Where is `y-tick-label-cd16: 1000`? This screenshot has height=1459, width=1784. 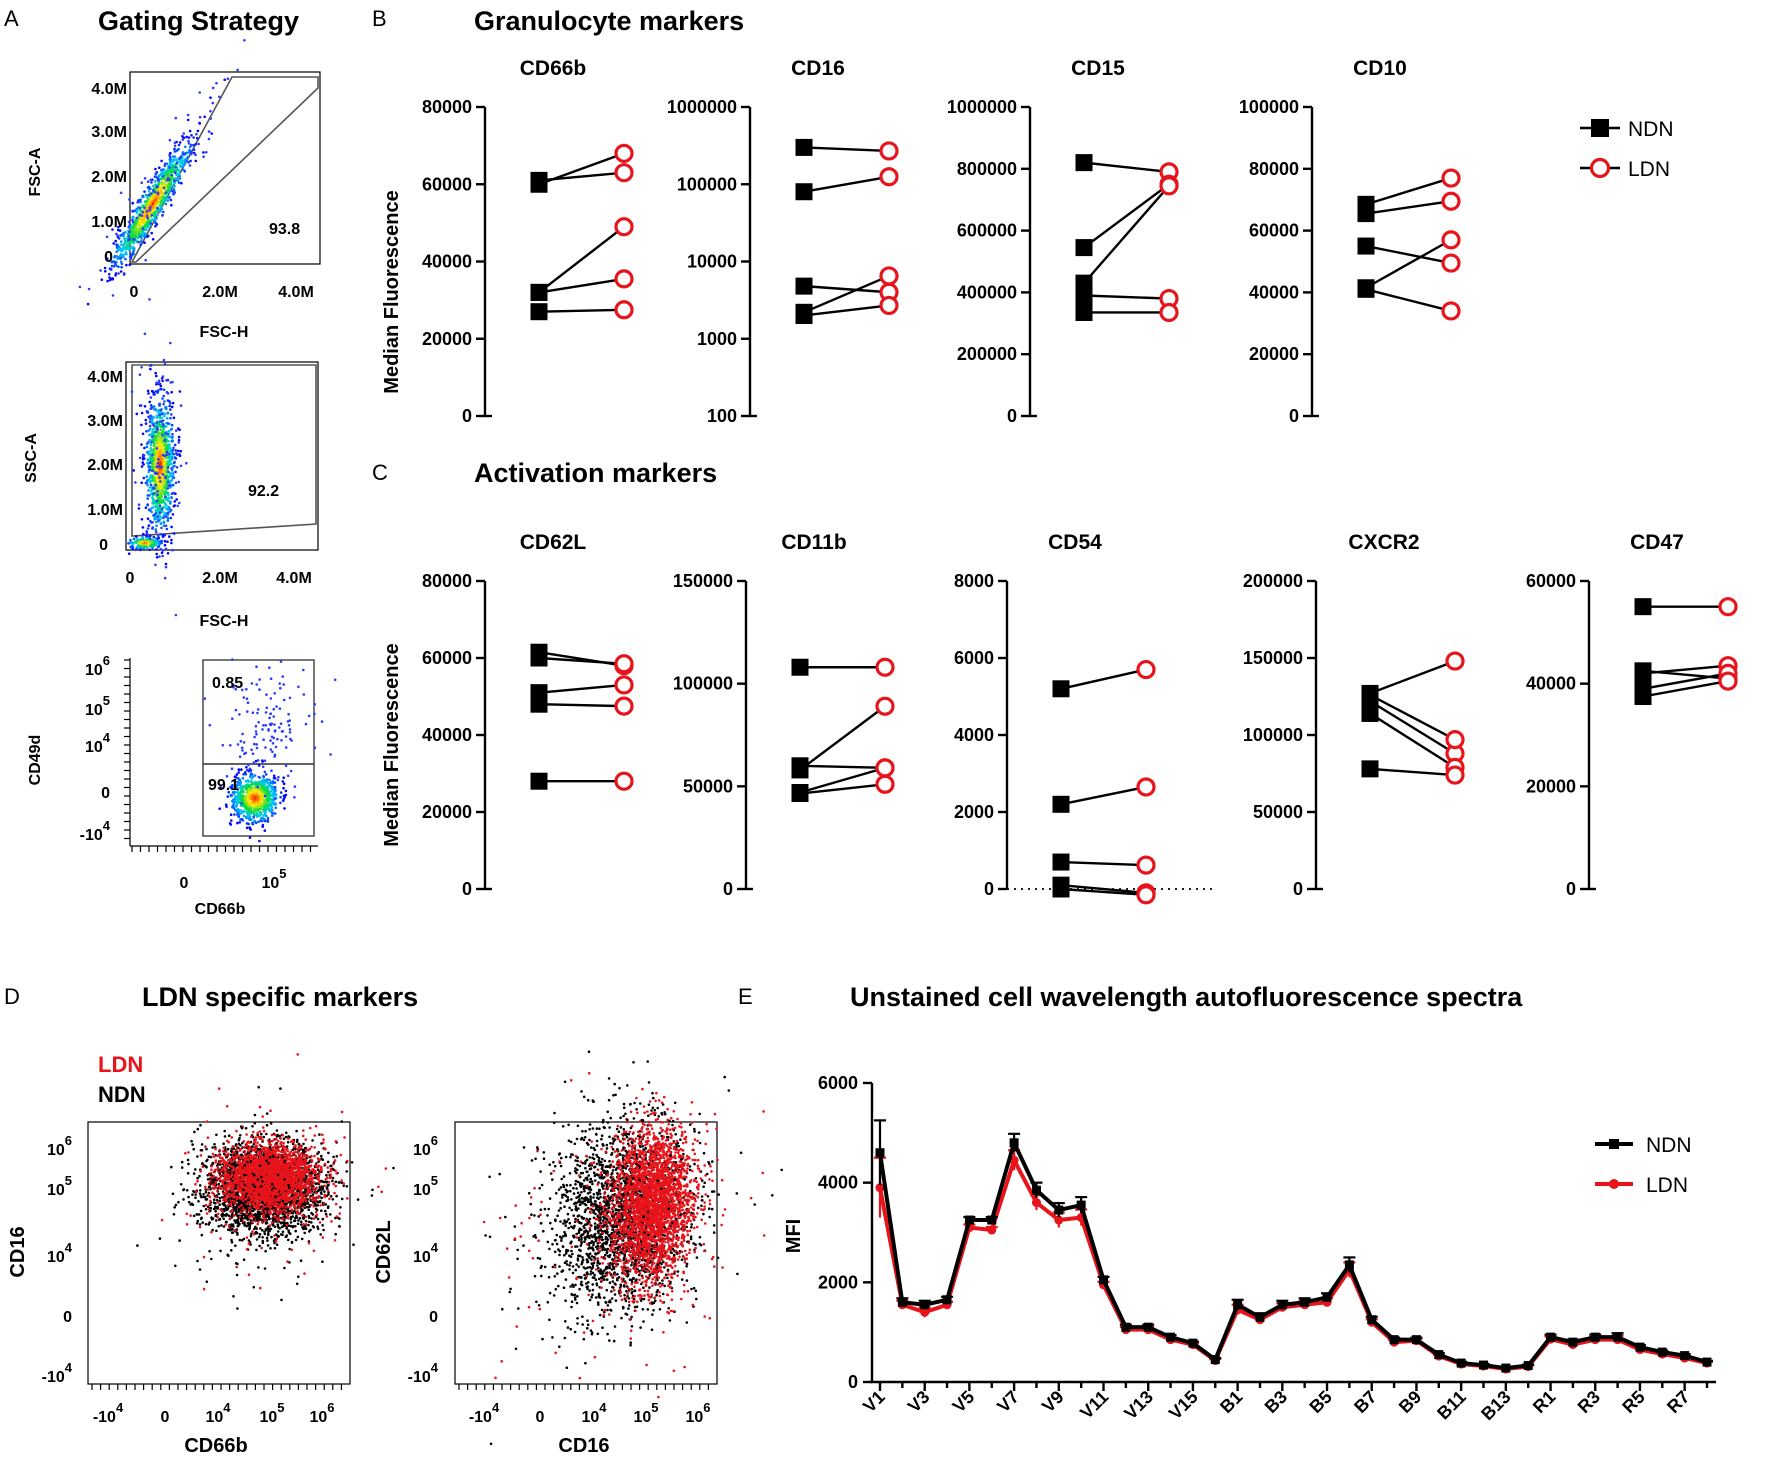
y-tick-label-cd16: 1000 is located at coordinates (717, 339).